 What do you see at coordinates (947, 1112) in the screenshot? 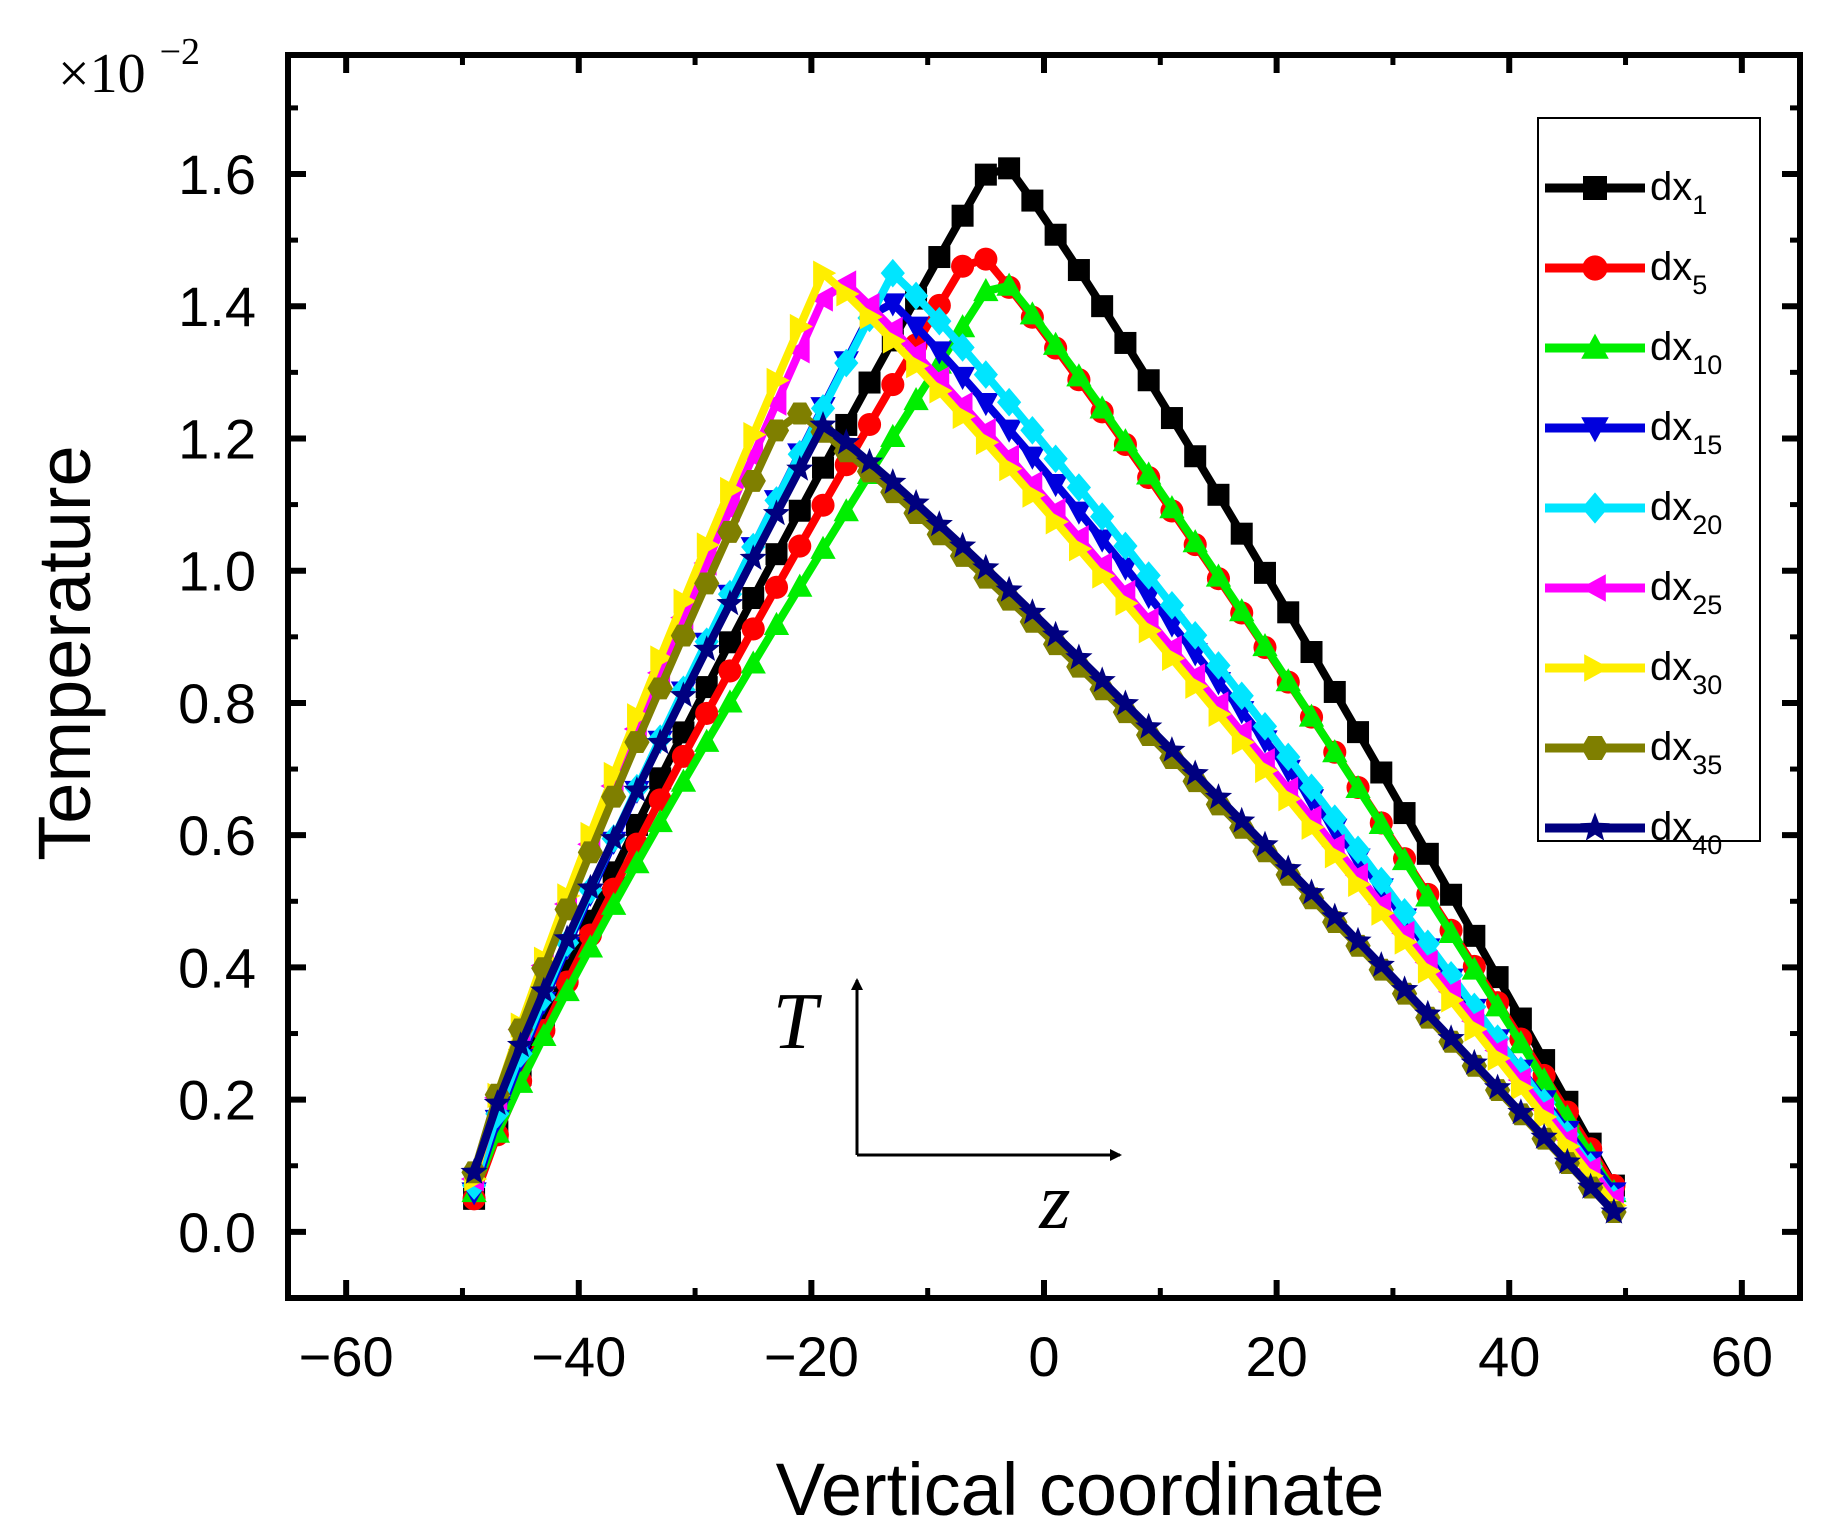
I see `inset-axes: T z` at bounding box center [947, 1112].